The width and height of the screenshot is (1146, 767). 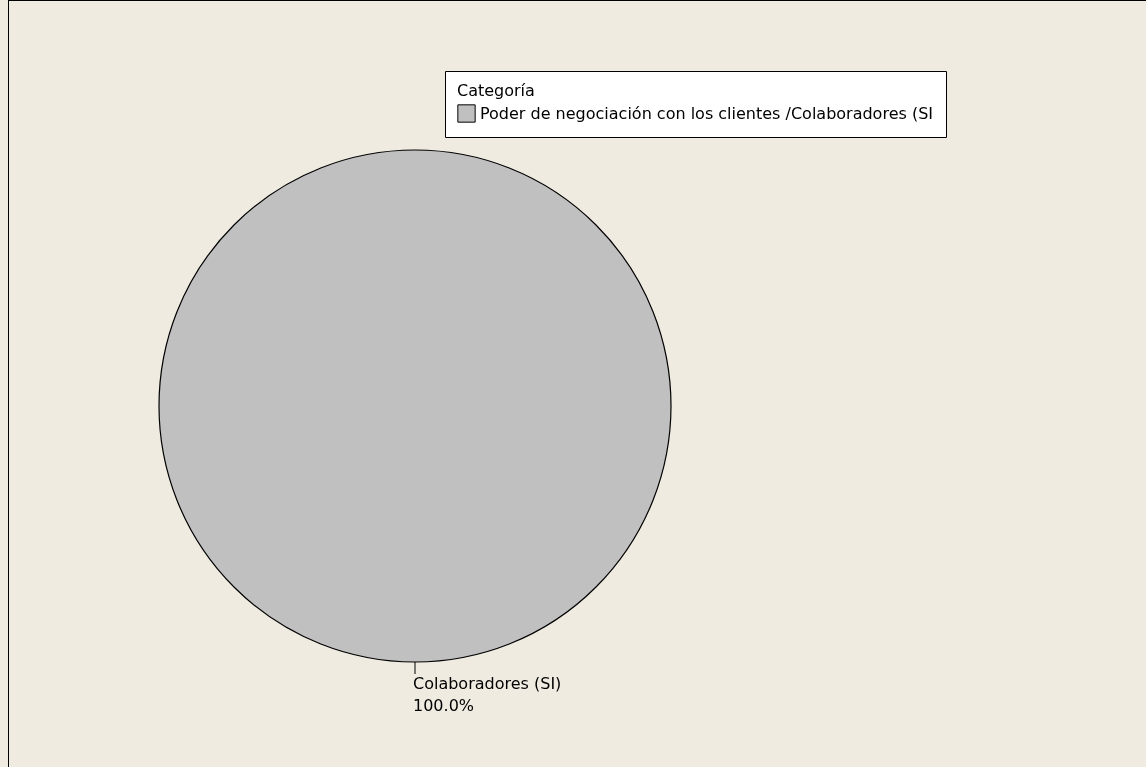 I want to click on data-label: 100.0%, so click(x=444, y=705).